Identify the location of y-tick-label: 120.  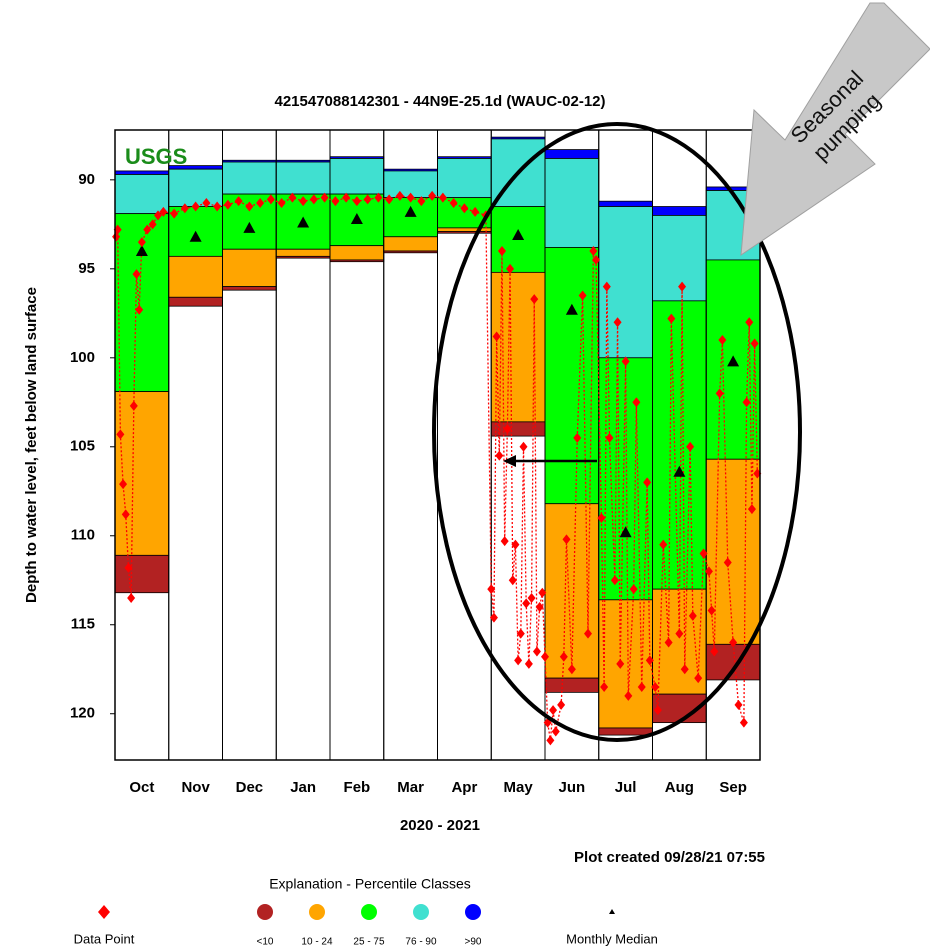
(82, 713).